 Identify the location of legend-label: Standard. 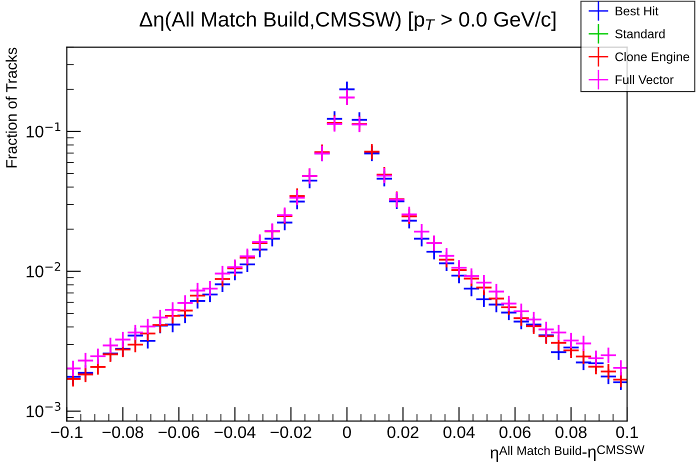
(640, 33).